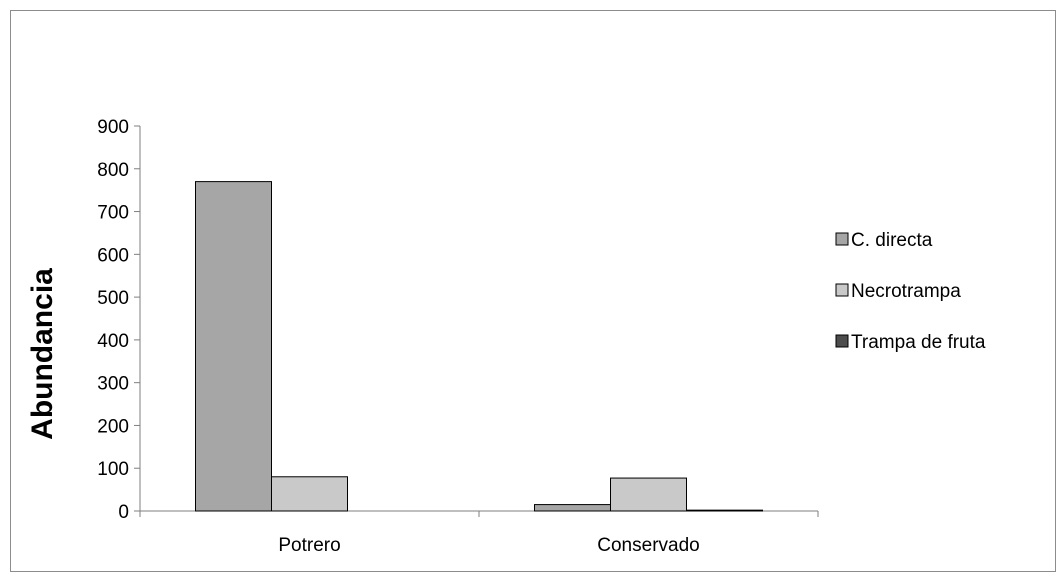  What do you see at coordinates (119, 320) in the screenshot?
I see `y-axis: 0 100 200 300 400 500 600 700 800 900` at bounding box center [119, 320].